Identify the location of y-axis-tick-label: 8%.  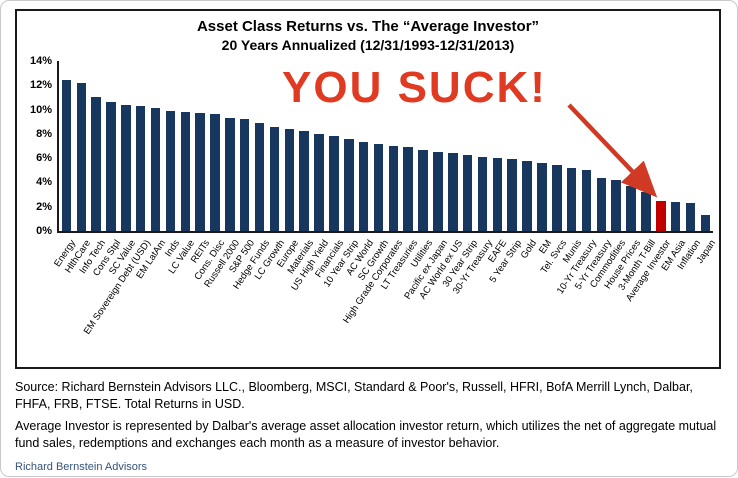
(44, 133).